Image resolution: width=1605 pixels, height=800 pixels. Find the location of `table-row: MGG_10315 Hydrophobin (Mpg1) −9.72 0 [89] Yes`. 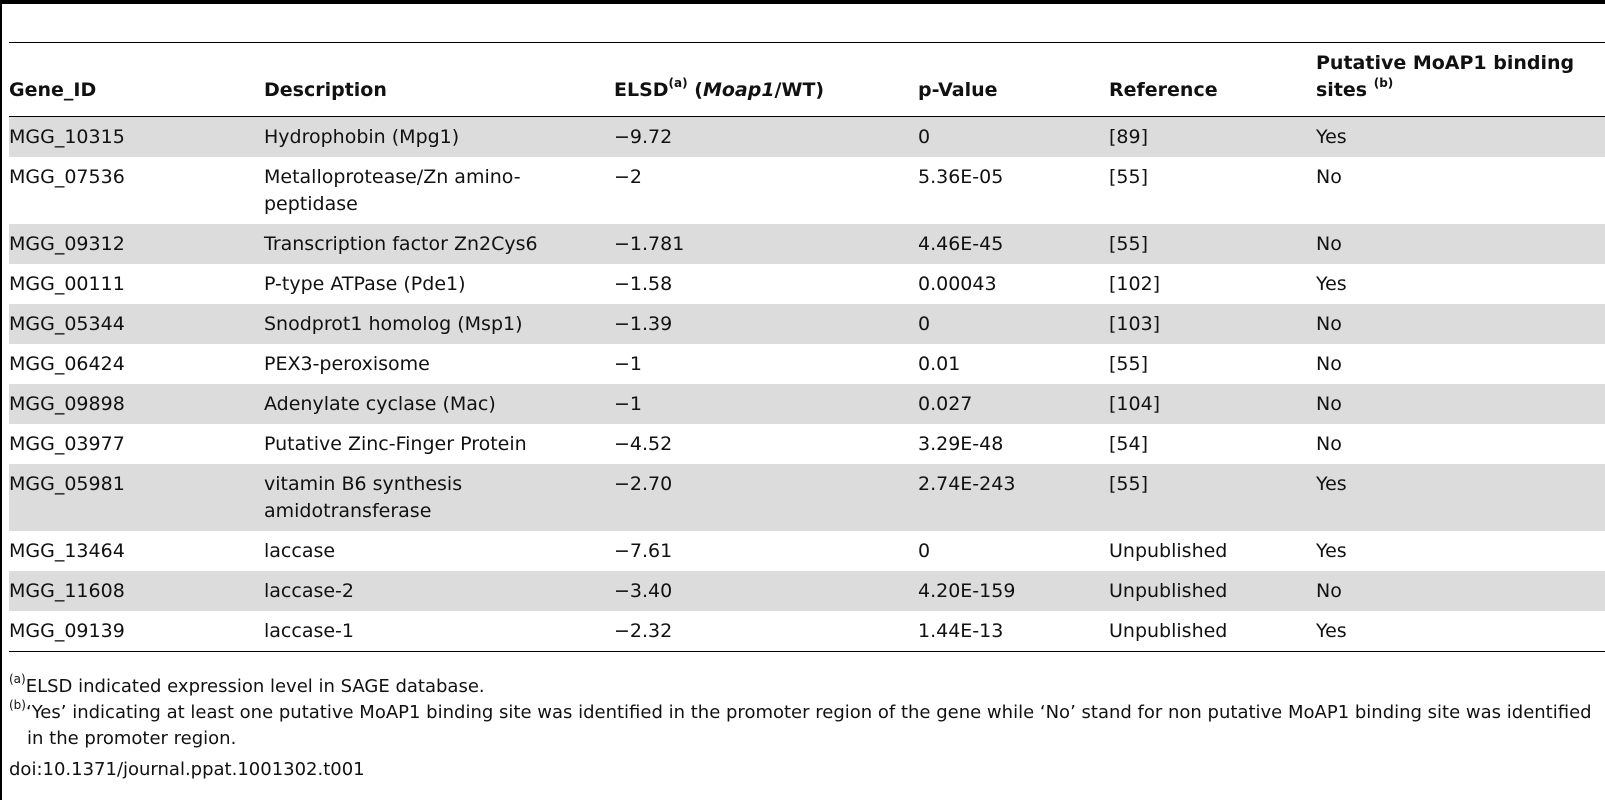

table-row: MGG_10315 Hydrophobin (Mpg1) −9.72 0 [89] Yes is located at coordinates (807, 136).